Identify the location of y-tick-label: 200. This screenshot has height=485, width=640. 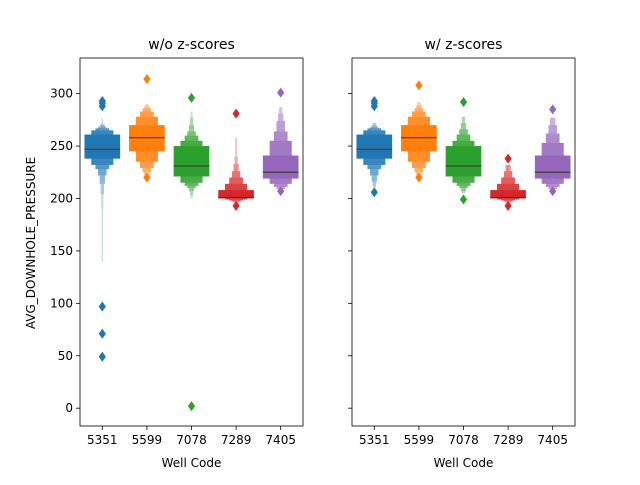
(61, 198).